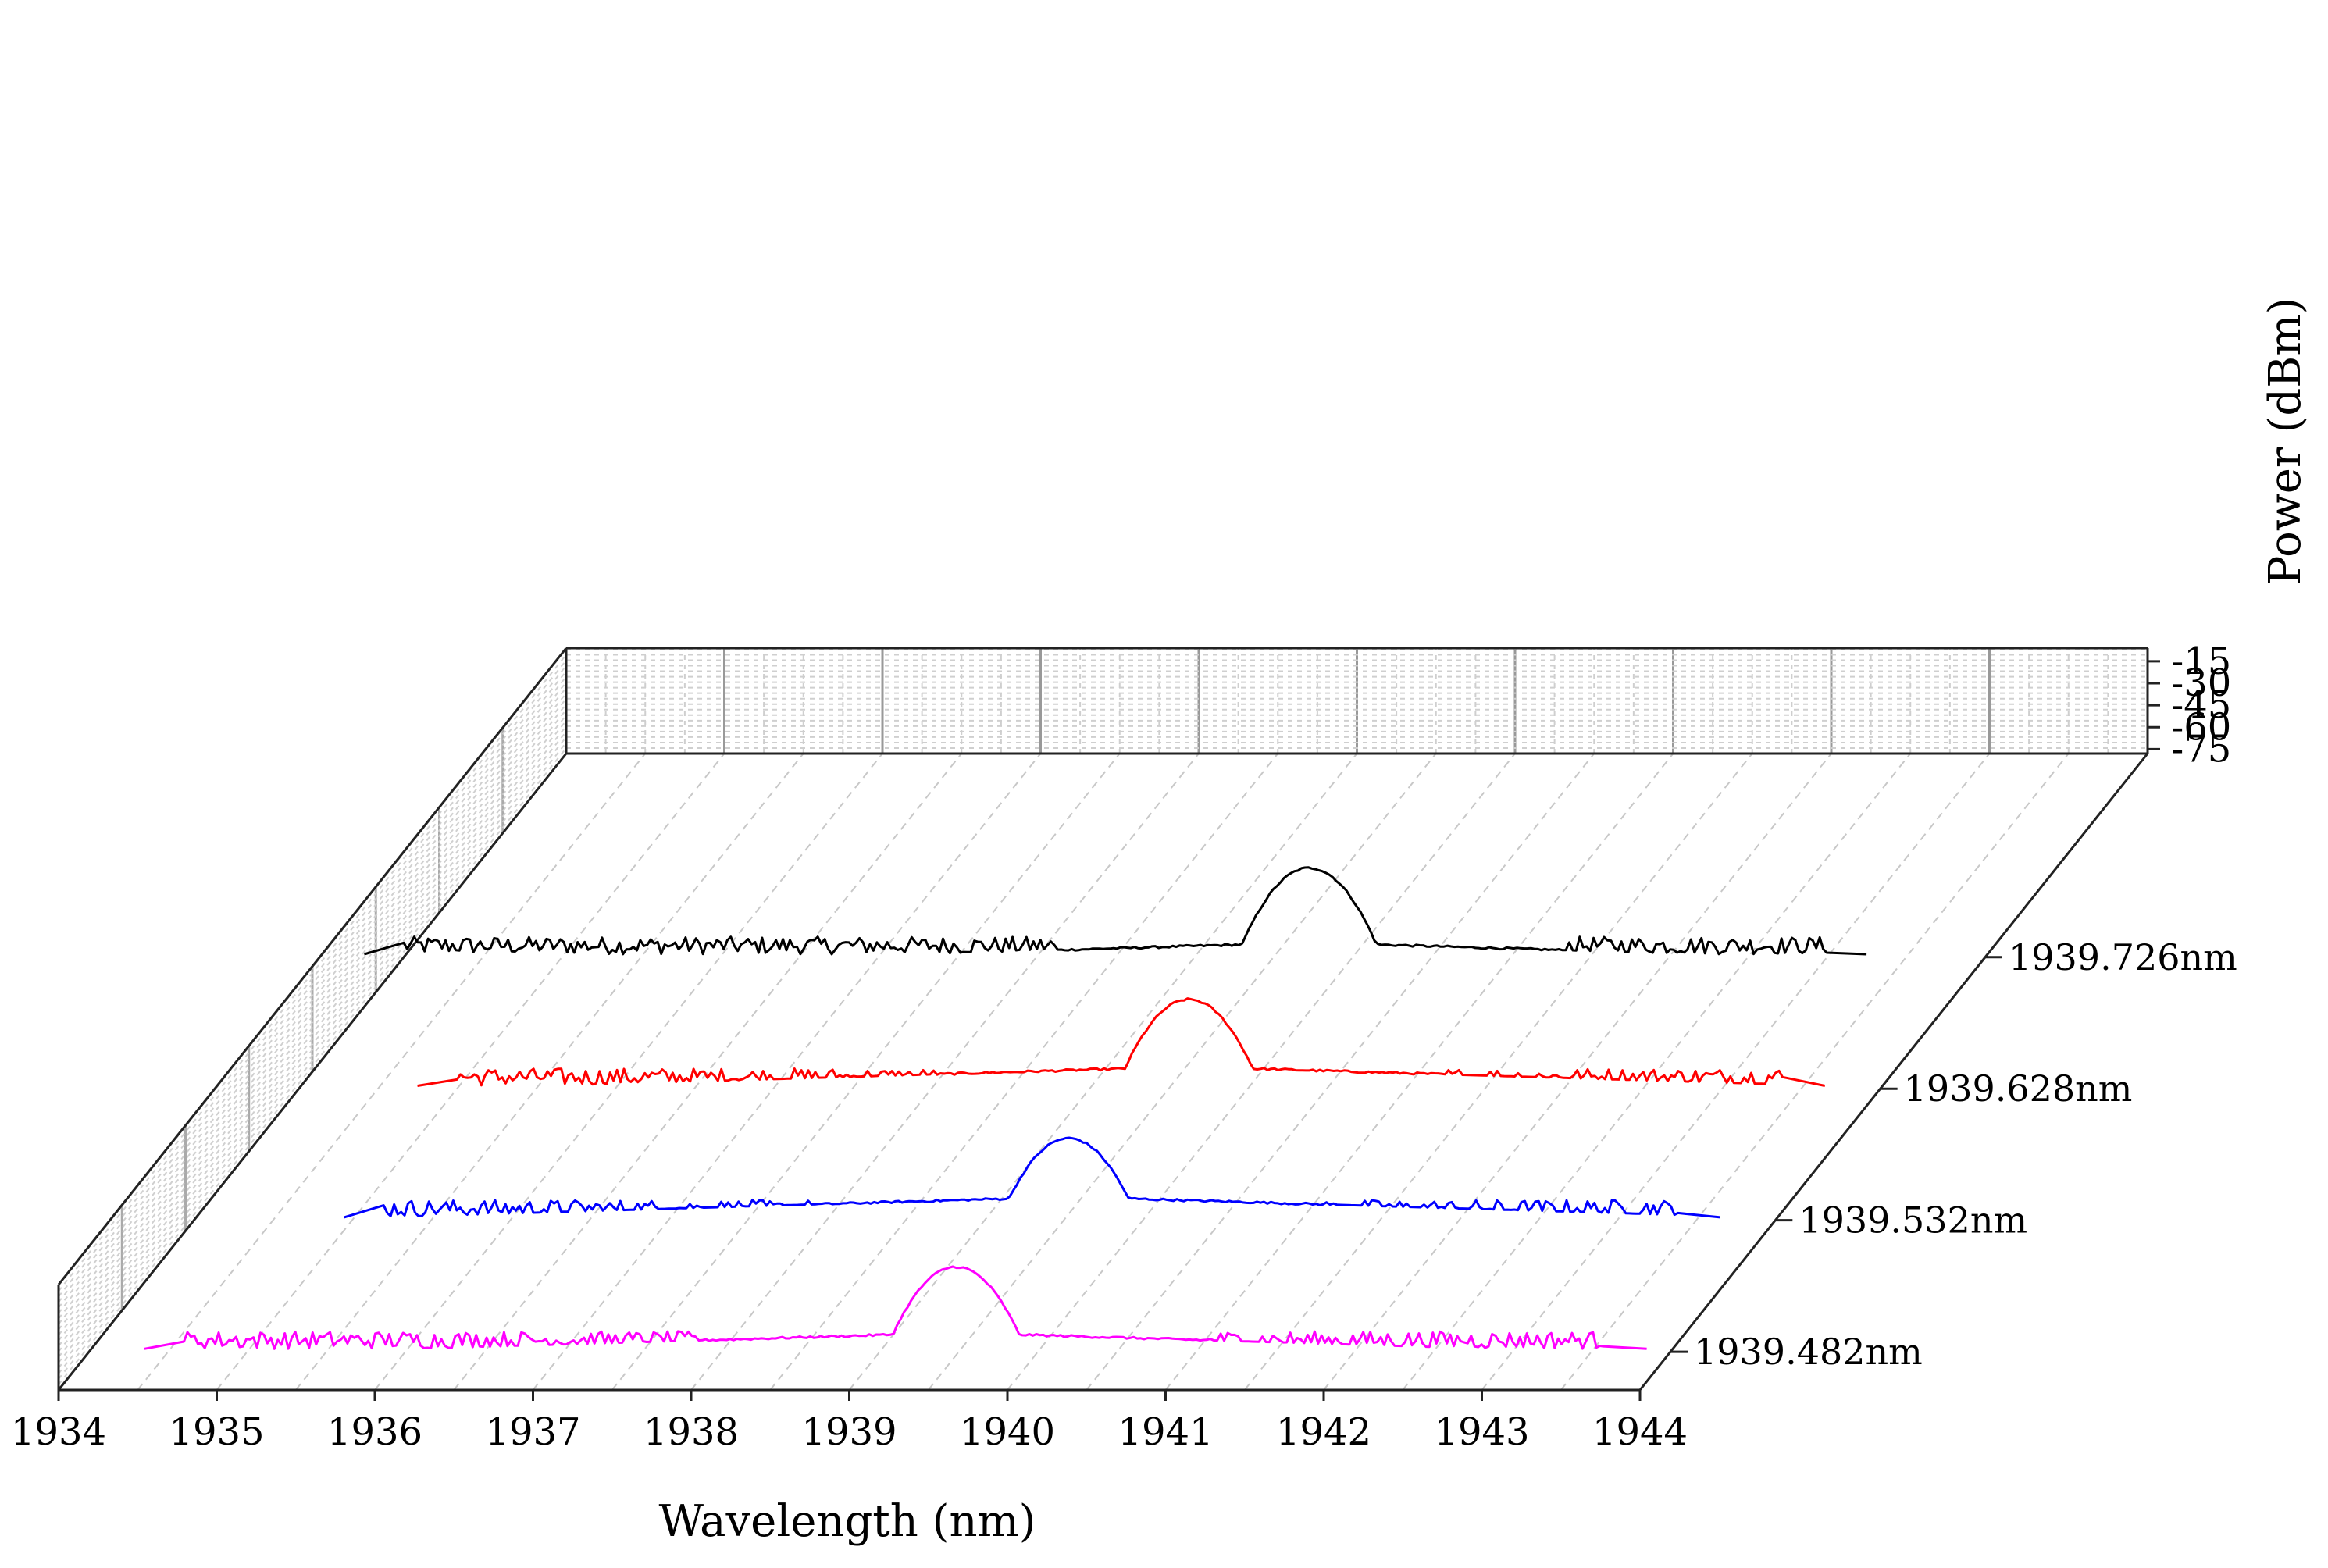  I want to click on floor-left-edge, so click(312, 1072).